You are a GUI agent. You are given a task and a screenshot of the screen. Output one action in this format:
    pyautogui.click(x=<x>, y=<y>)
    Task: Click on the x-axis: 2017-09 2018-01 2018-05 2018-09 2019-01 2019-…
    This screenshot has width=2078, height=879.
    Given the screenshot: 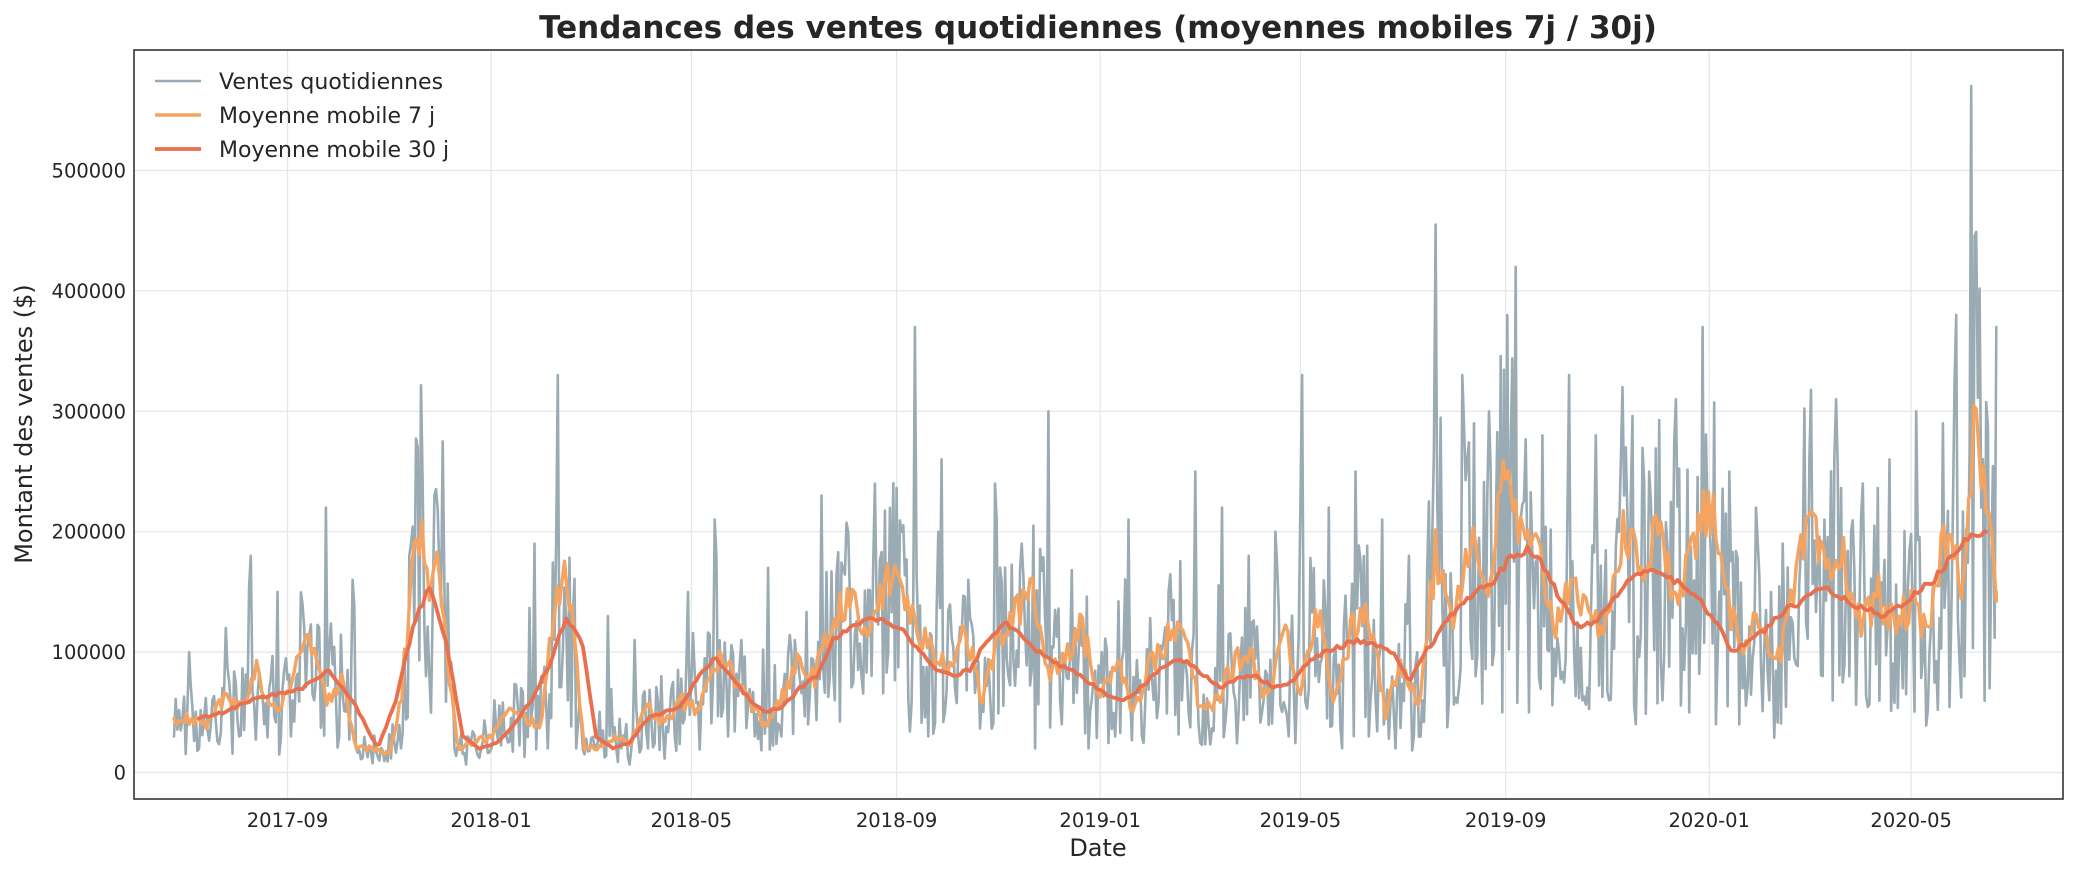 What is the action you would take?
    pyautogui.click(x=1099, y=820)
    